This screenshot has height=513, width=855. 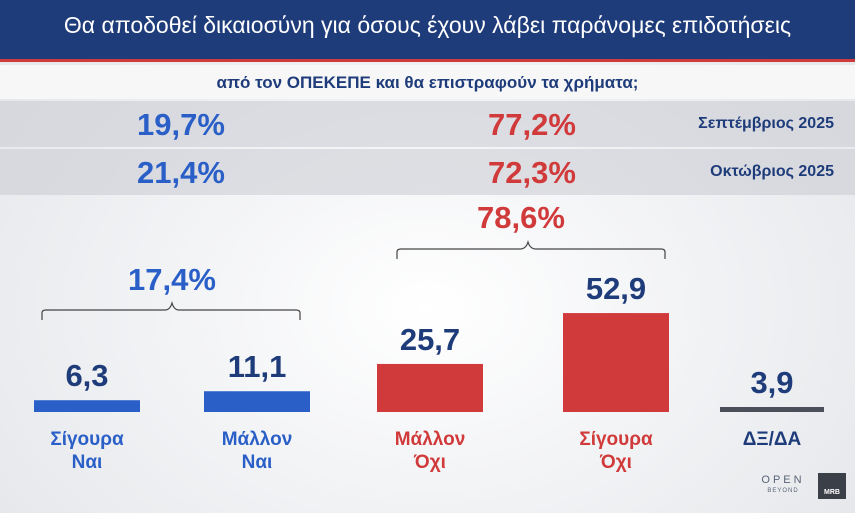 What do you see at coordinates (181, 172) in the screenshot?
I see `comparison-yes-value: 21,4%` at bounding box center [181, 172].